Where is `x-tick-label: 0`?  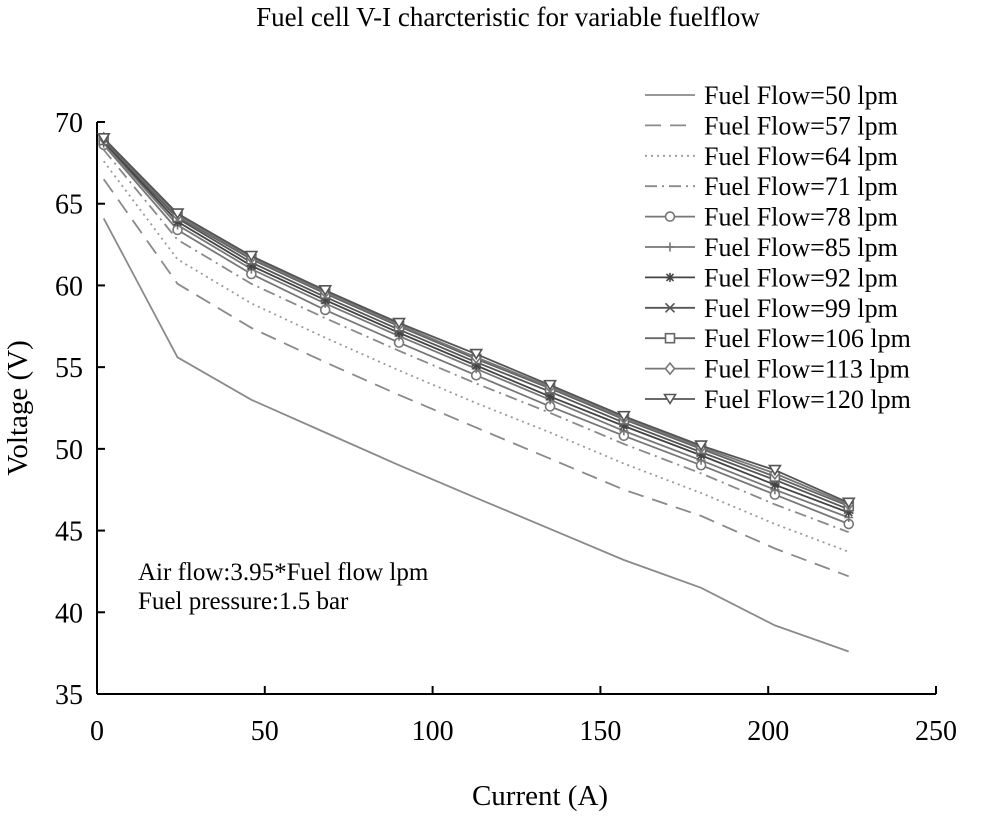 x-tick-label: 0 is located at coordinates (97, 731).